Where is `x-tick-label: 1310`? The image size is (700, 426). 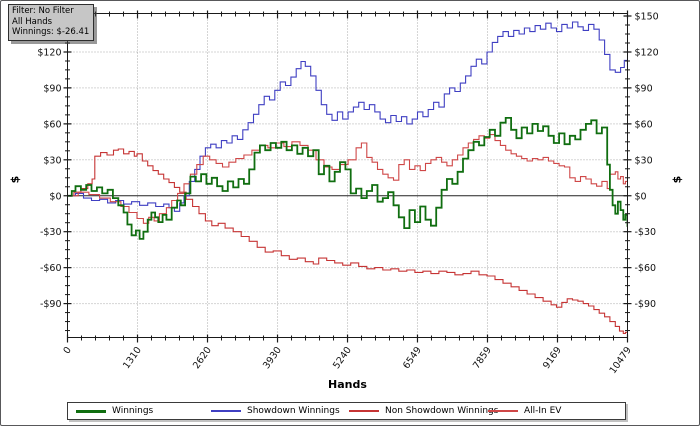 x-tick-label: 1310 is located at coordinates (132, 358).